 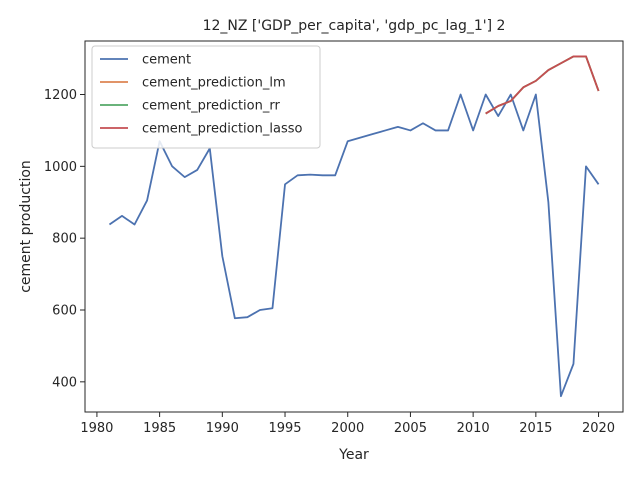 I want to click on y-tick-label: 600, so click(x=64, y=311).